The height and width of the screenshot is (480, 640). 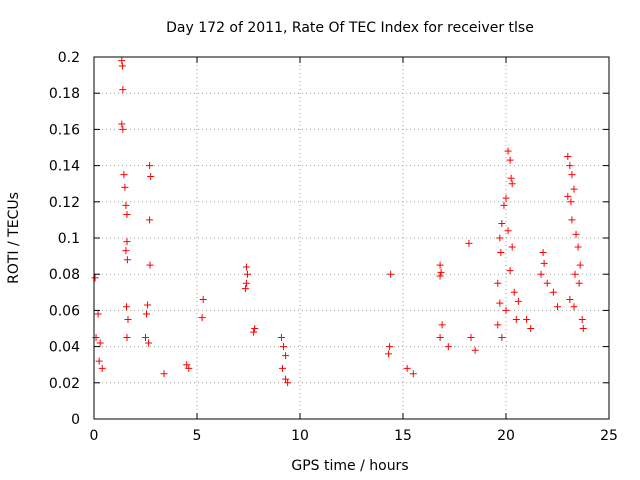 I want to click on x-tick-label: 15, so click(x=403, y=436).